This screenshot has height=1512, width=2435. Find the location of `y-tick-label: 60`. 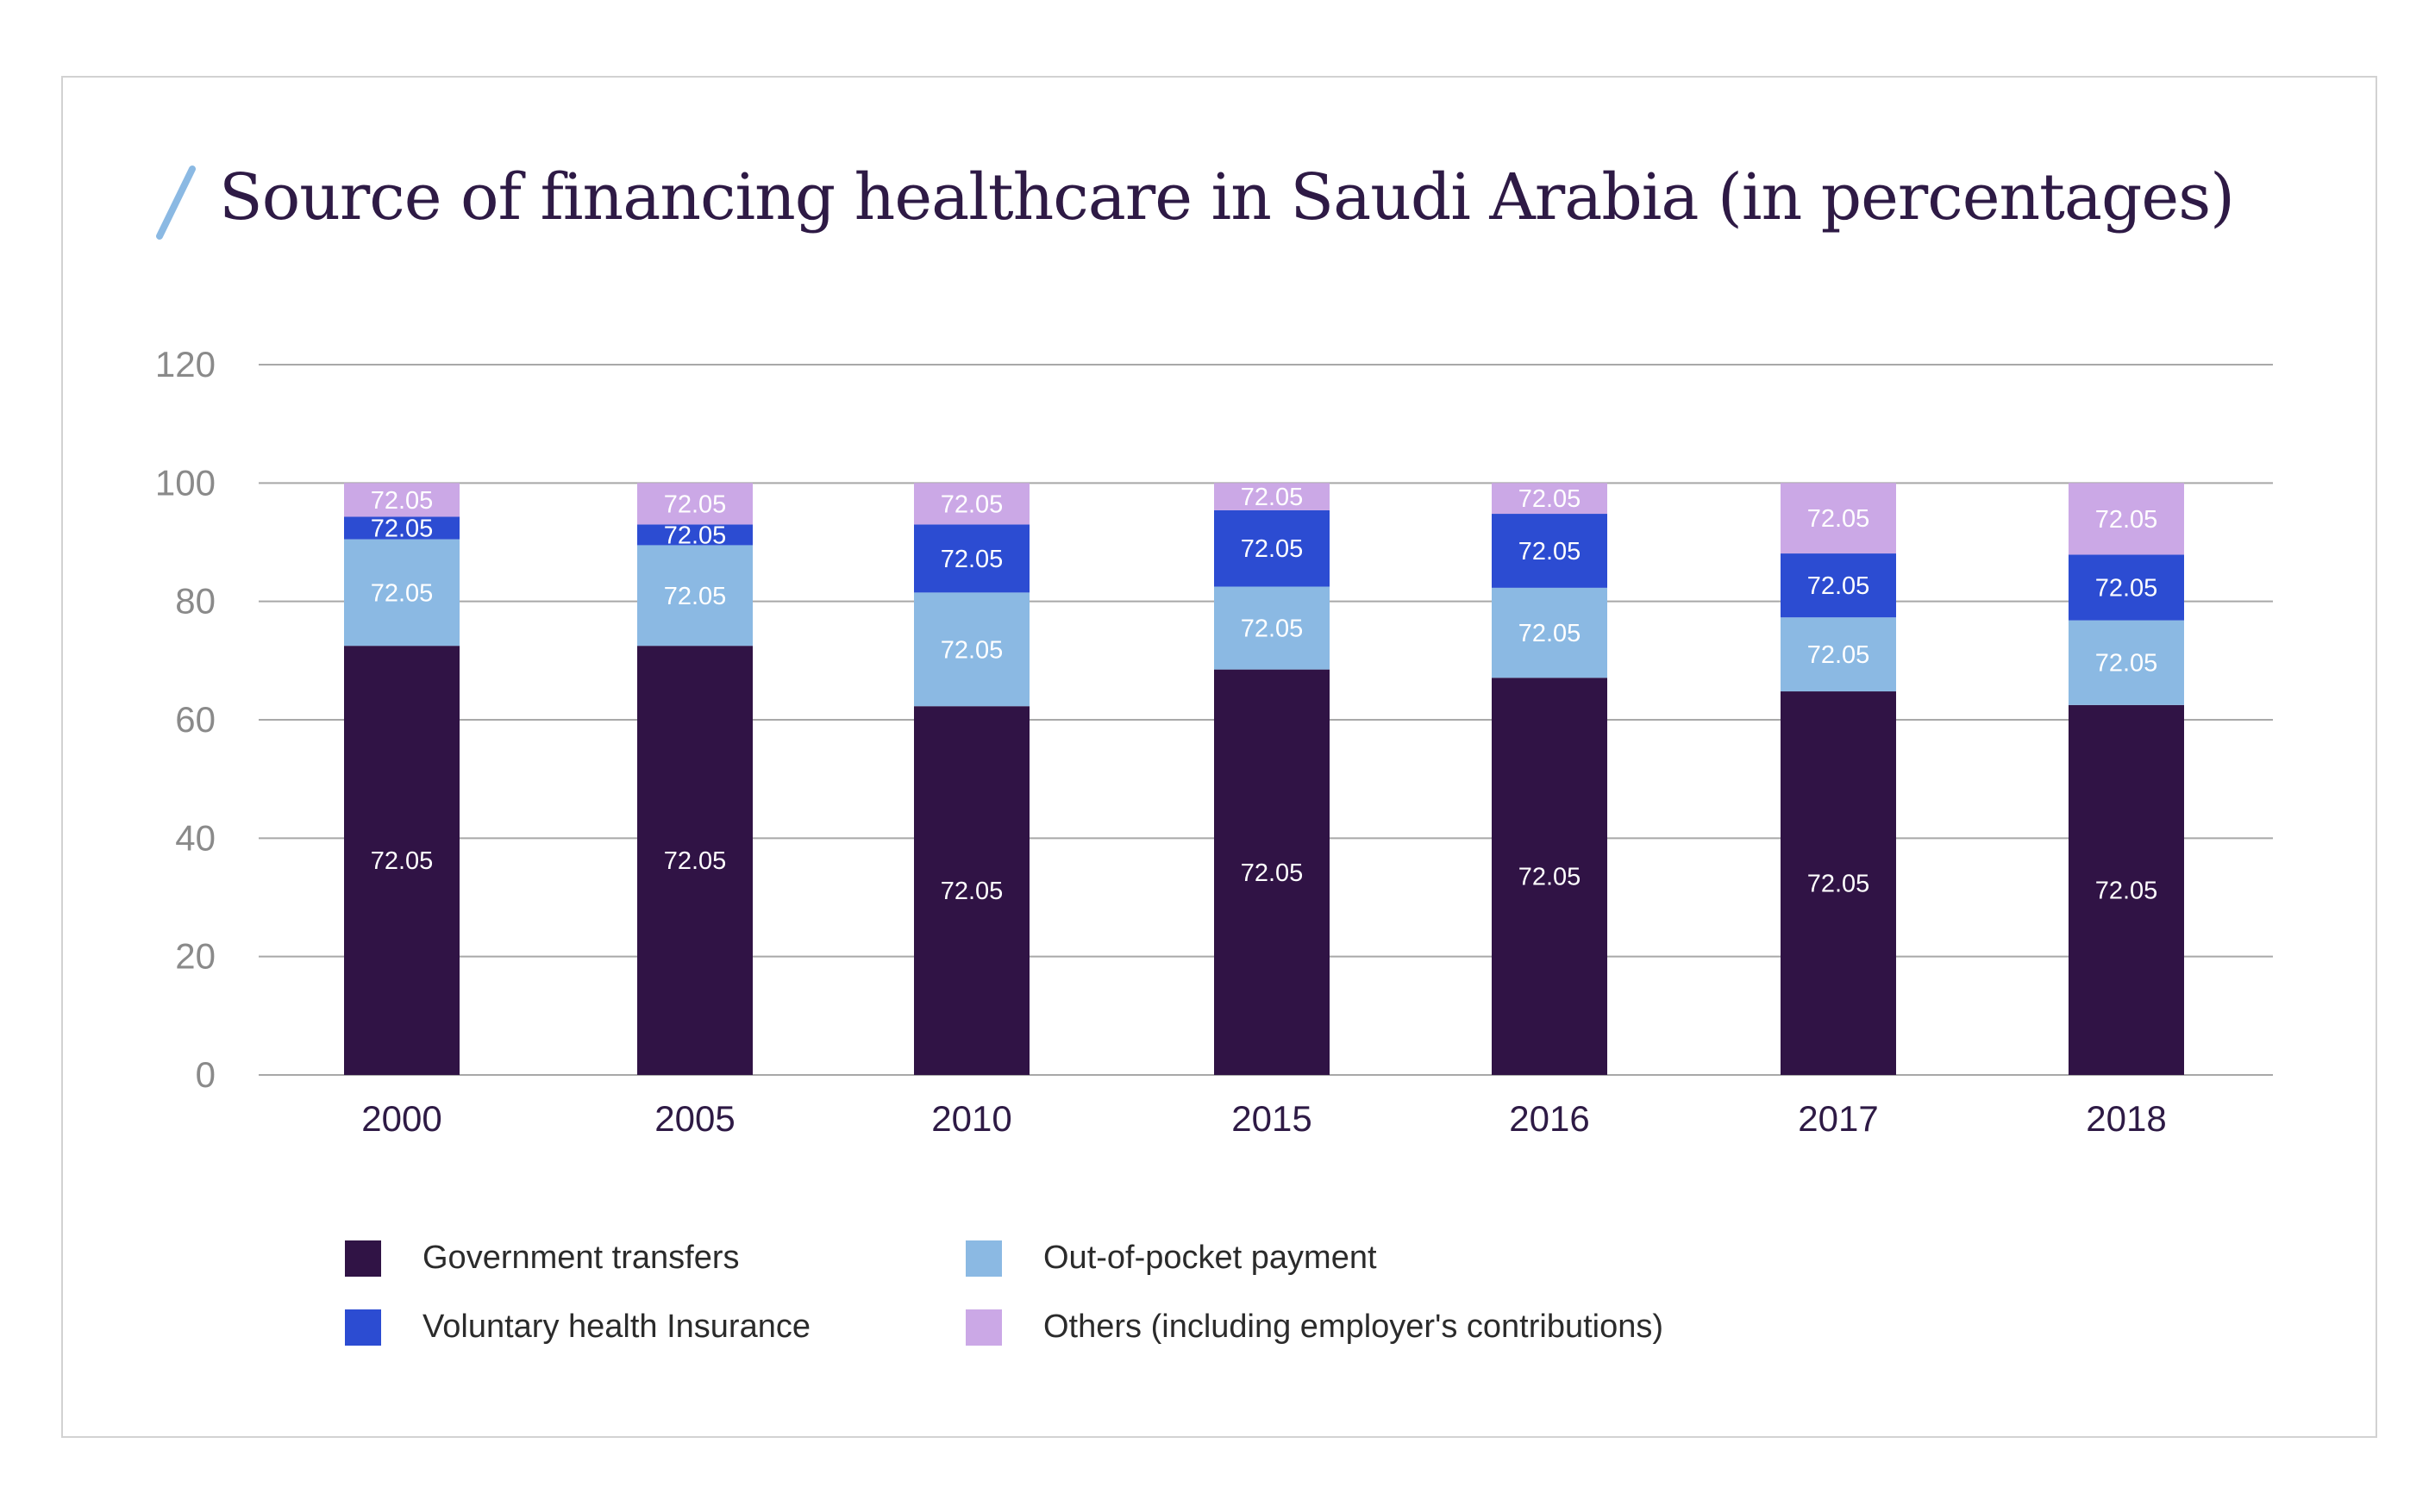

y-tick-label: 60 is located at coordinates (195, 719).